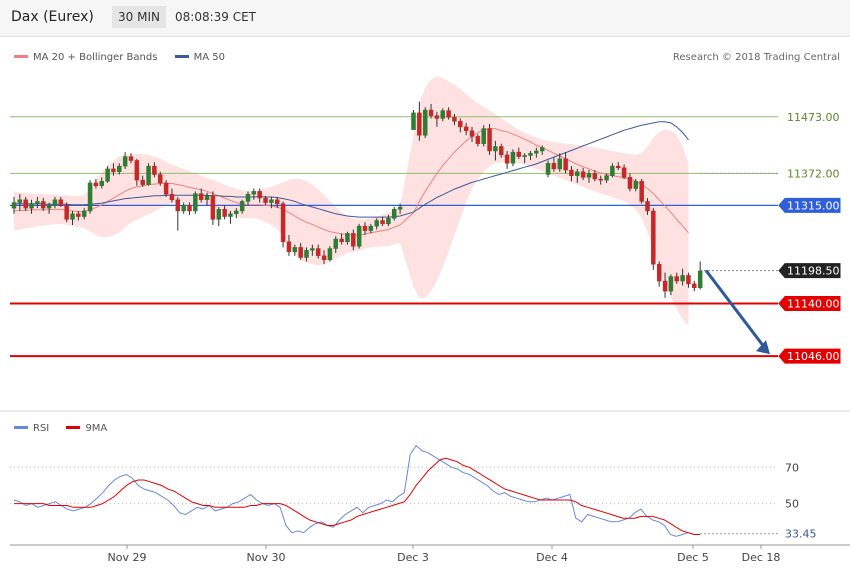 The image size is (850, 576). What do you see at coordinates (139, 17) in the screenshot?
I see `timeframe-badge: 30 MIN` at bounding box center [139, 17].